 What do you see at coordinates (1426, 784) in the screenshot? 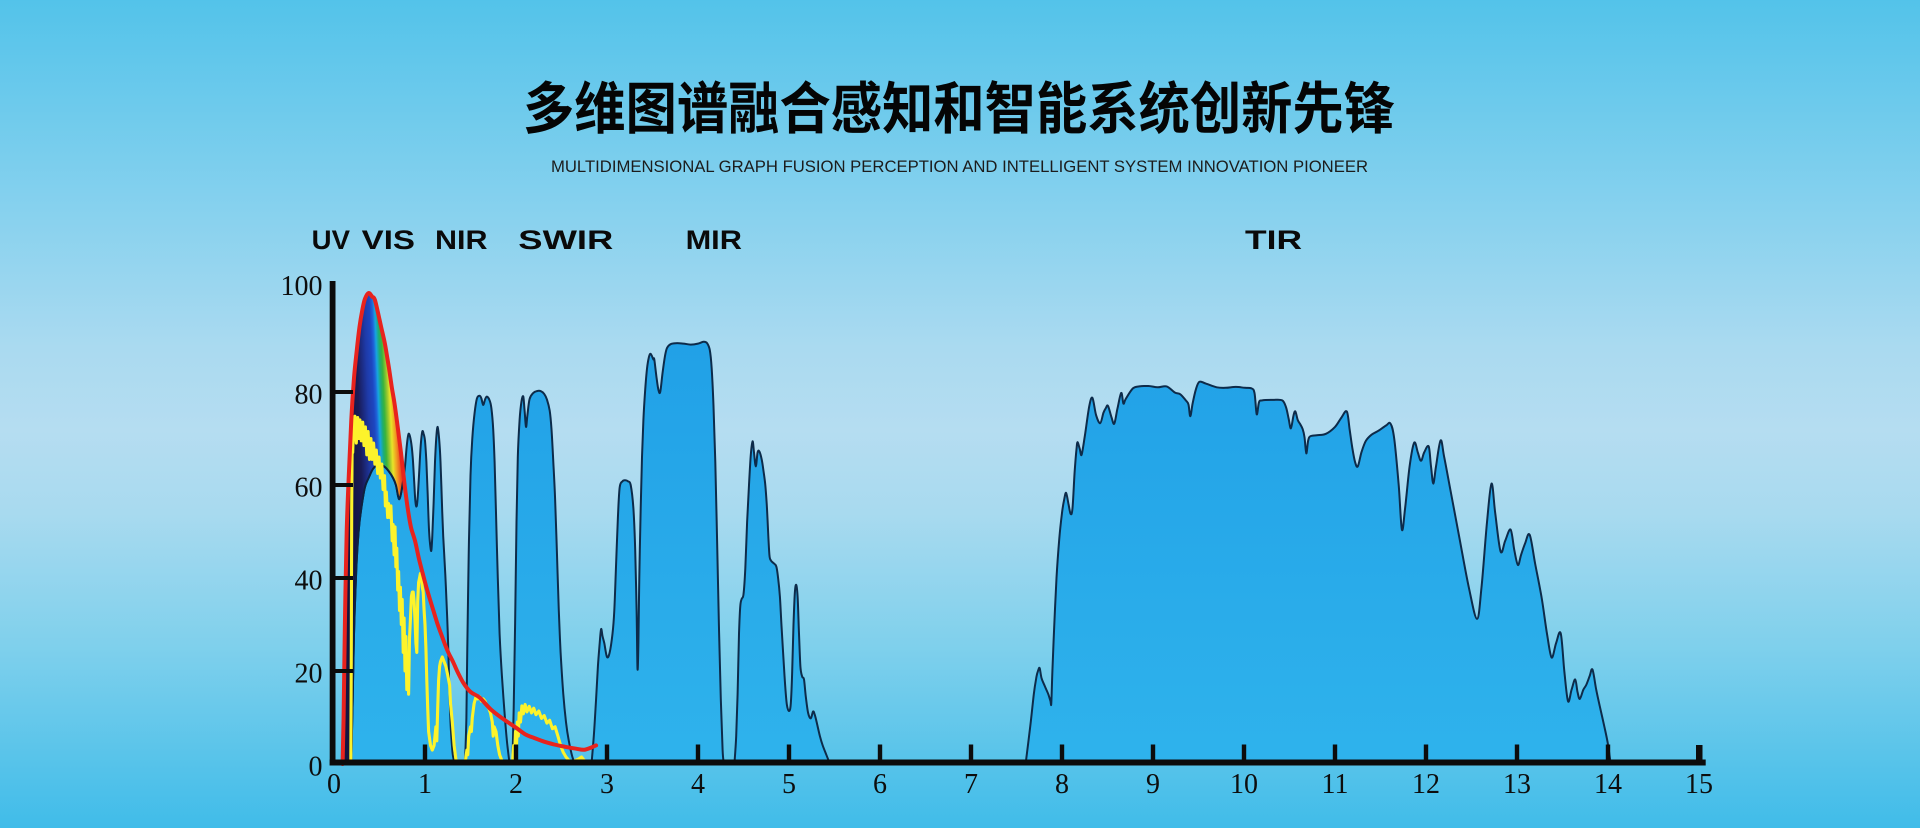
I see `svg-text: 12` at bounding box center [1426, 784].